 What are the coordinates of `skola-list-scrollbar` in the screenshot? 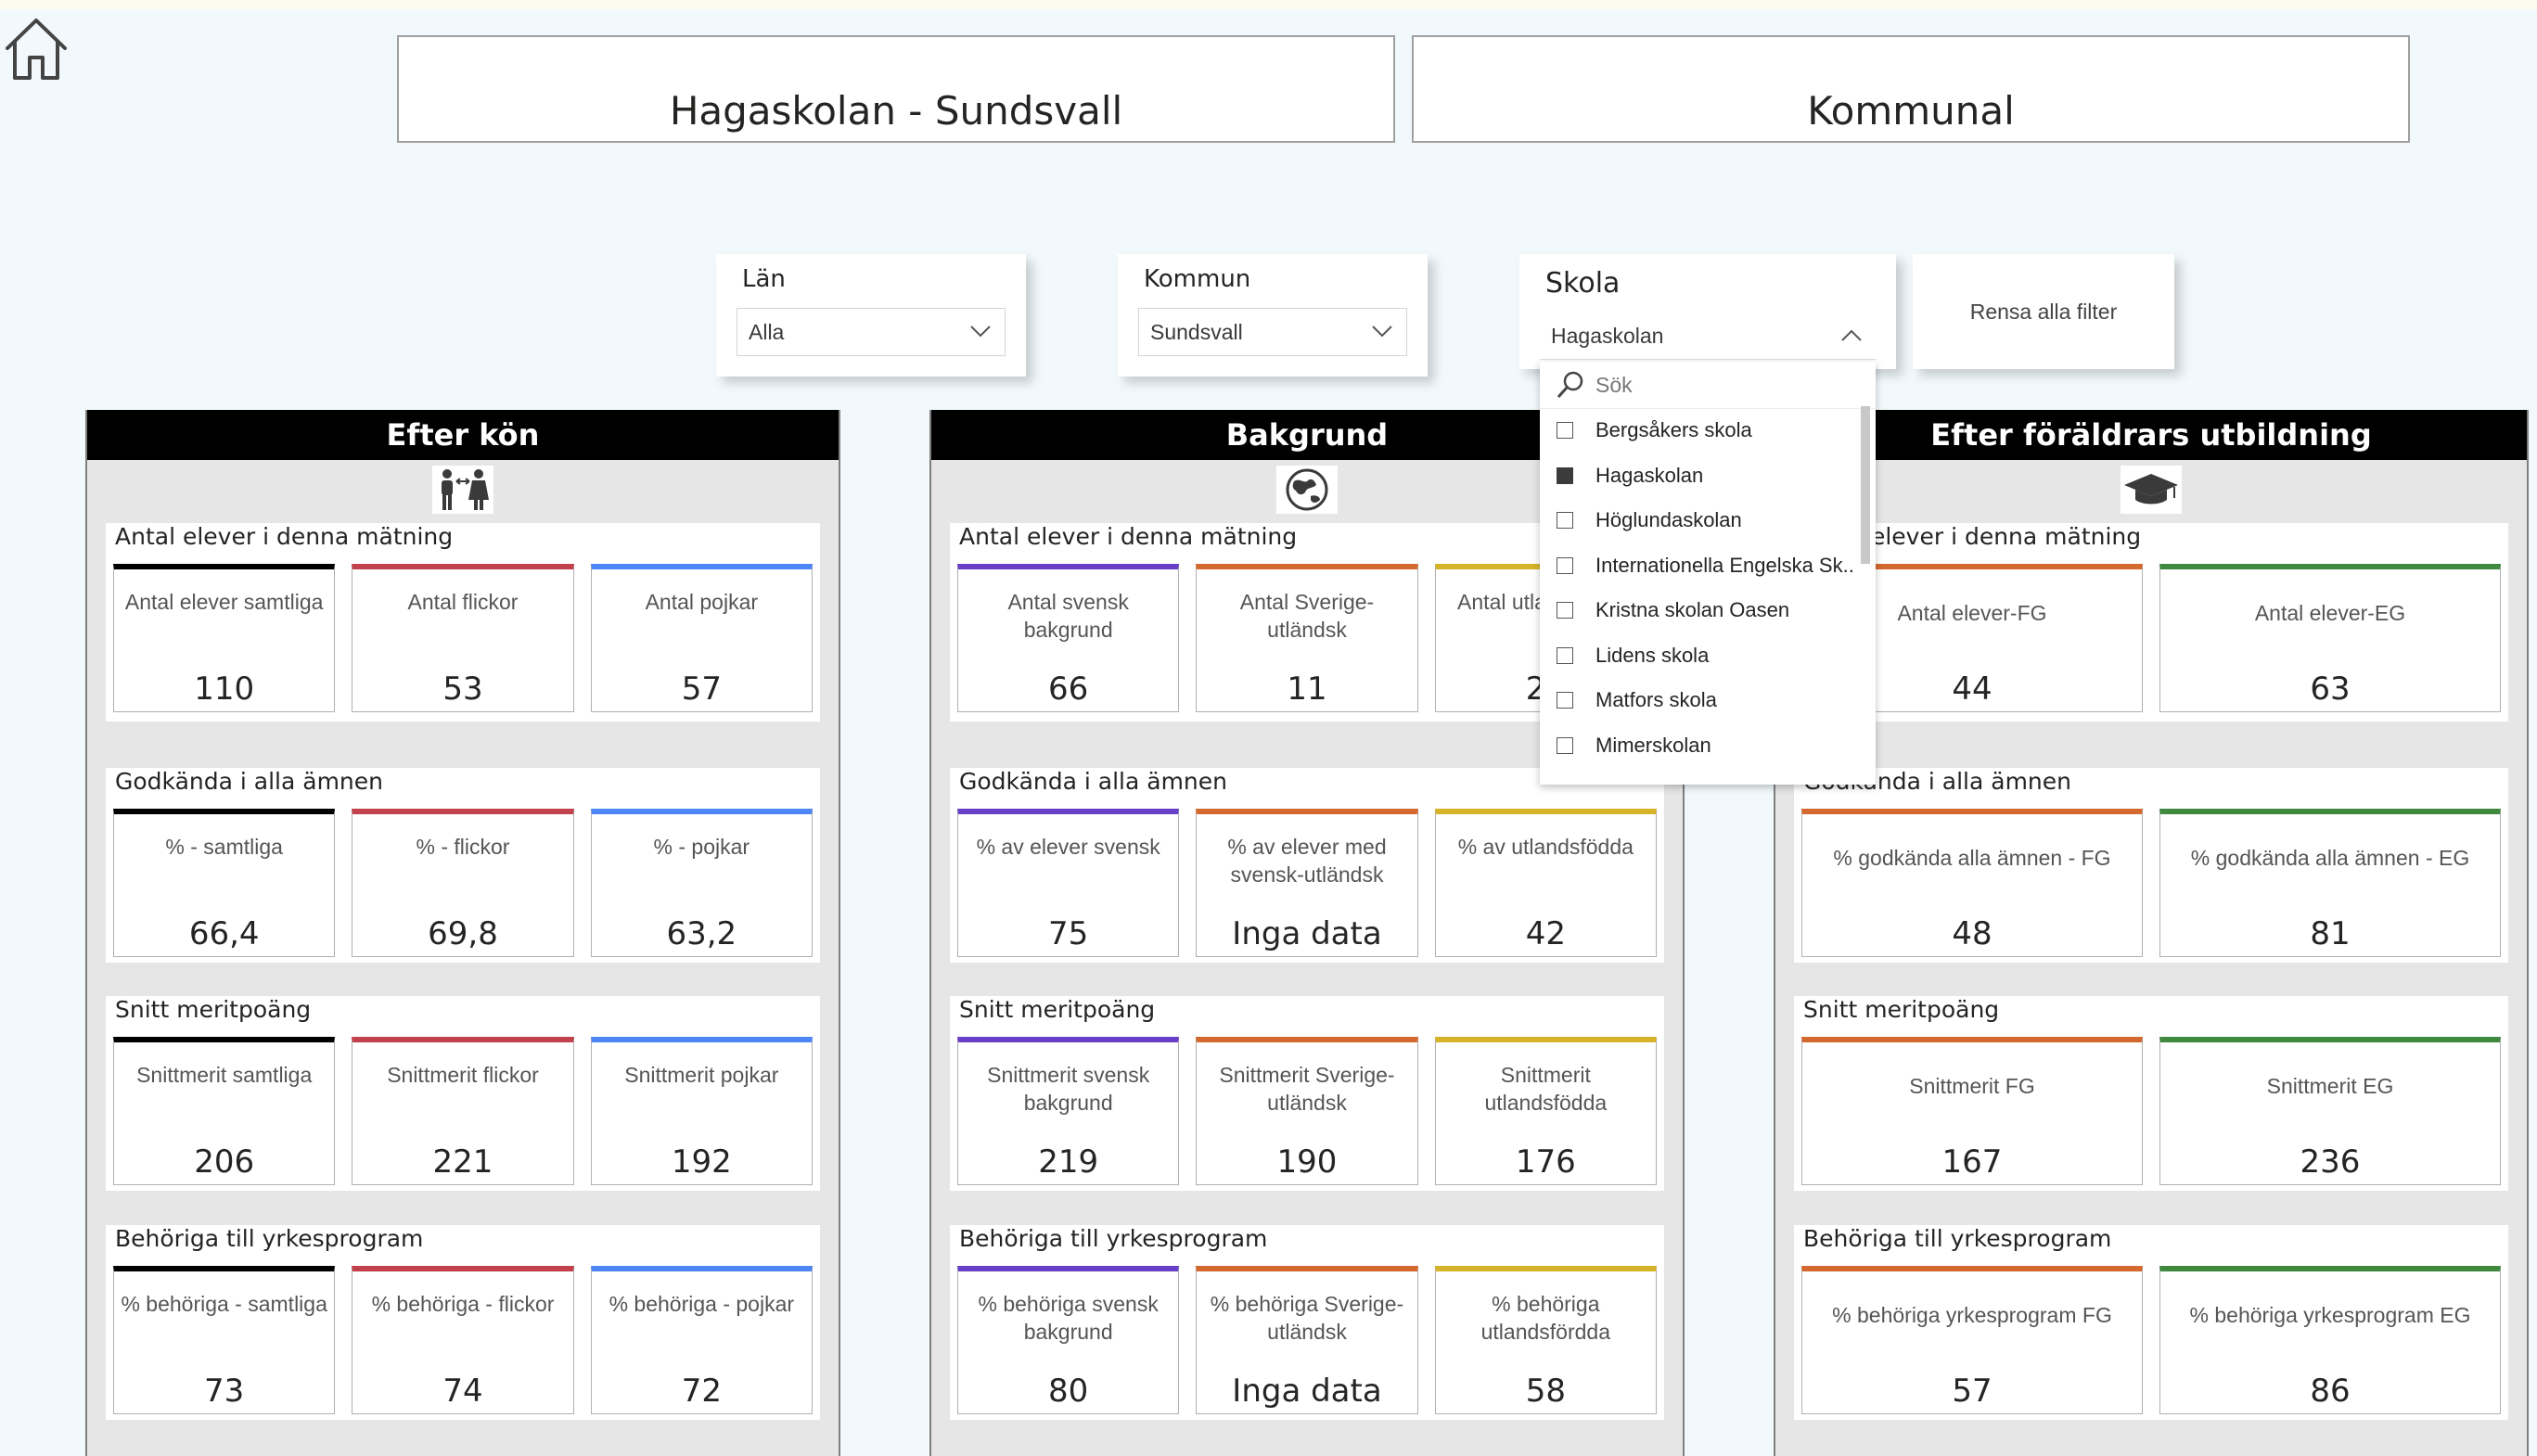 It's located at (1865, 485).